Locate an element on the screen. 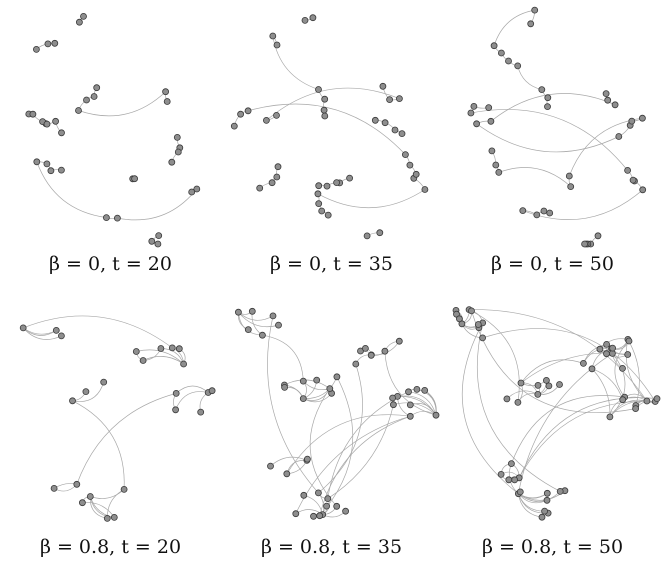  graph-beta0-t50 is located at coordinates (557, 127).